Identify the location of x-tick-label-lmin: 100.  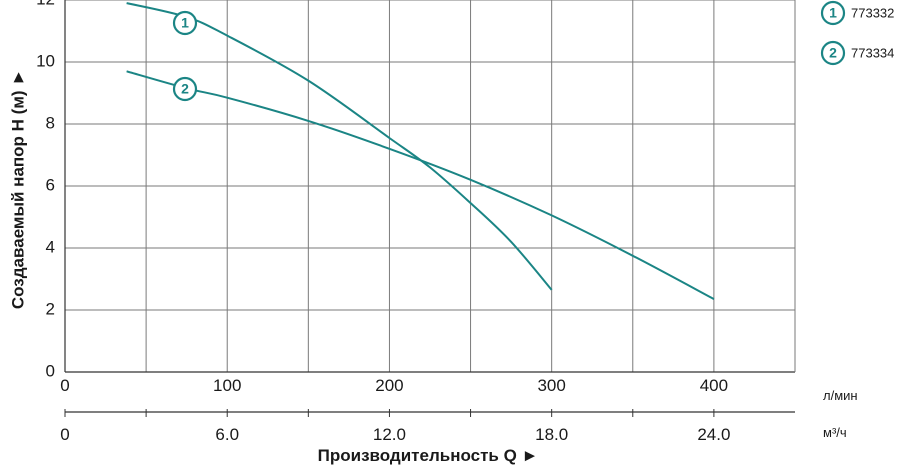
(227, 385).